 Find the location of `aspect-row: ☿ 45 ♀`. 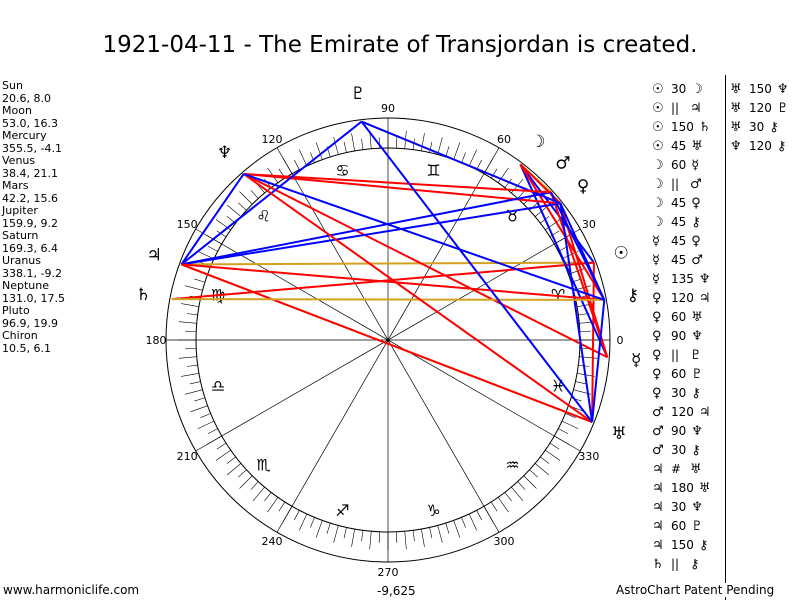

aspect-row: ☿ 45 ♀ is located at coordinates (685, 241).